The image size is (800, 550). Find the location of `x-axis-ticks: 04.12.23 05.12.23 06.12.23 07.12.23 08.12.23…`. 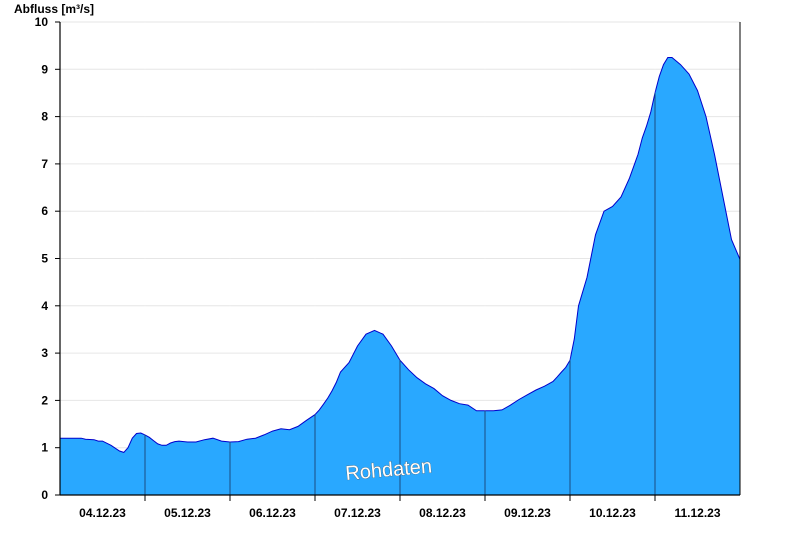

x-axis-ticks: 04.12.23 05.12.23 06.12.23 07.12.23 08.12.23… is located at coordinates (400, 507).